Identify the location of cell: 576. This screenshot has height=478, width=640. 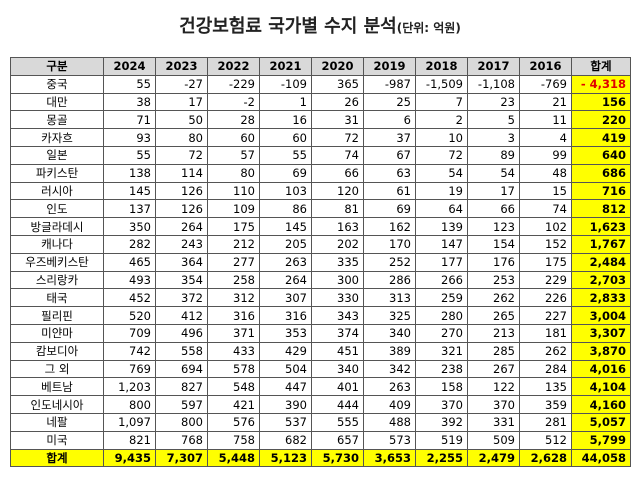
(233, 422).